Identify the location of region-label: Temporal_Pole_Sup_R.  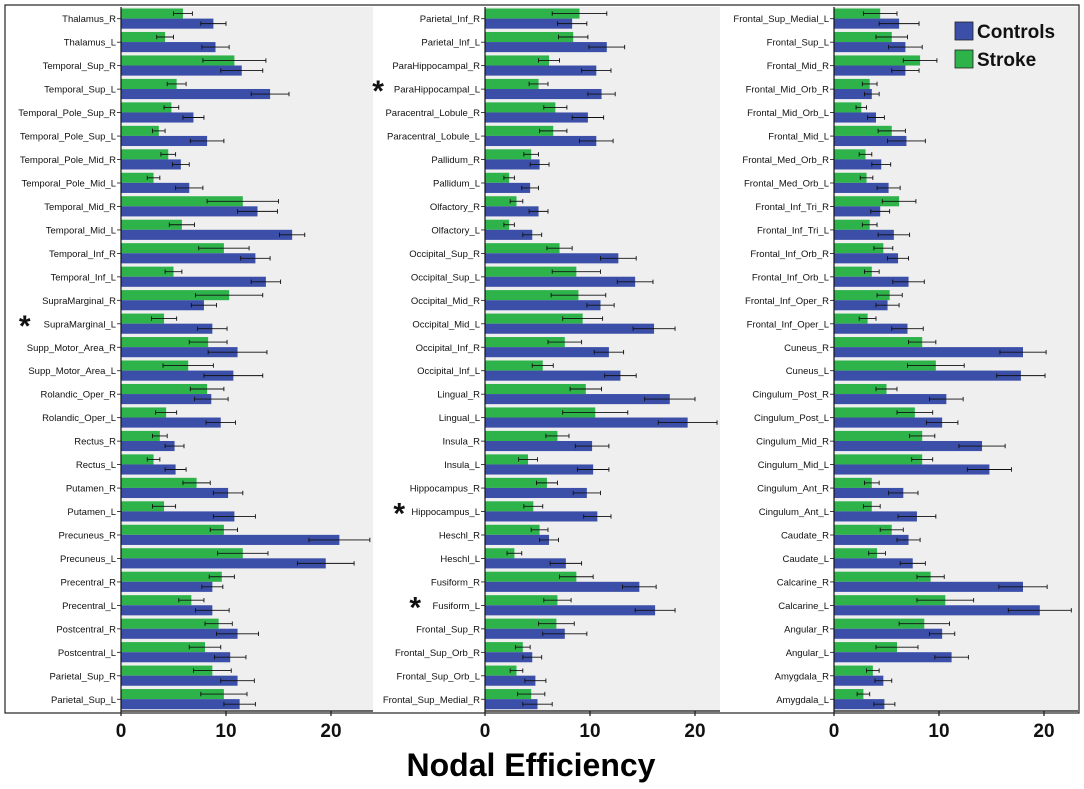
(67, 113).